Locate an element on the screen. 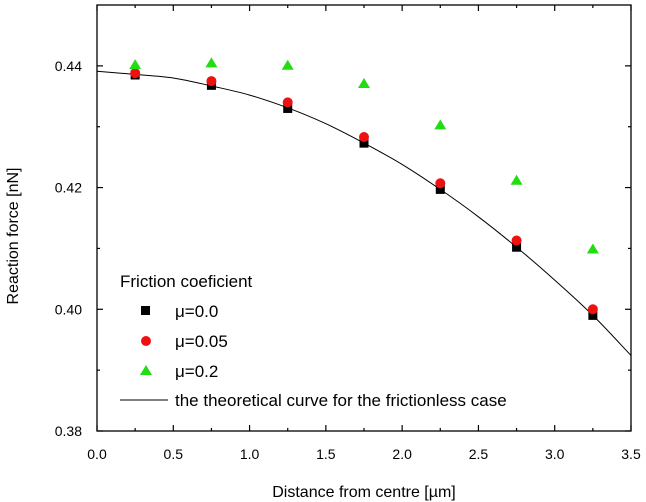  y-tick-label: 0.42 is located at coordinates (68, 188).